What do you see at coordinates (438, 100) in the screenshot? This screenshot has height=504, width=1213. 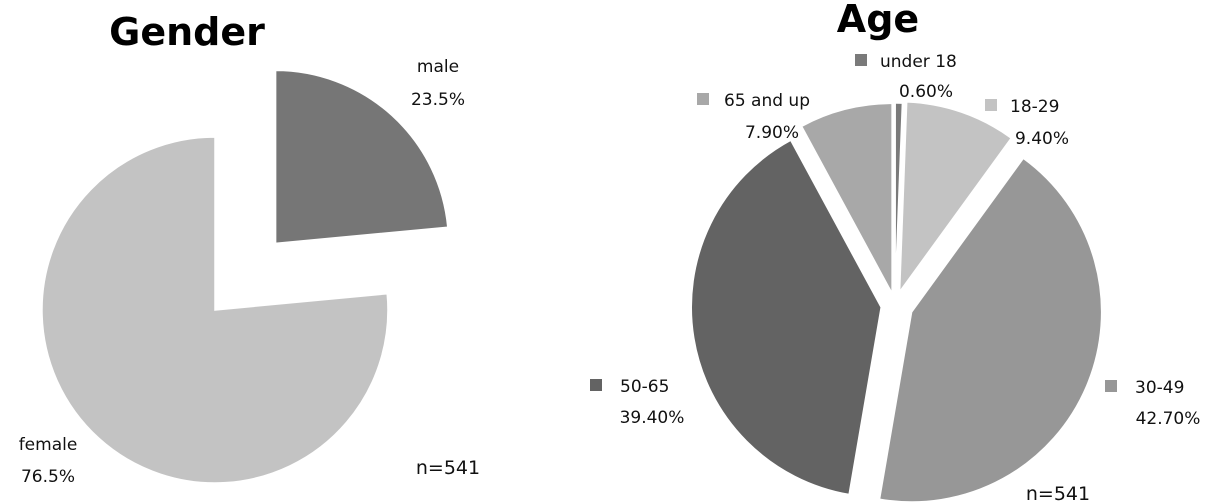 I see `slice-value-male: 23.5%` at bounding box center [438, 100].